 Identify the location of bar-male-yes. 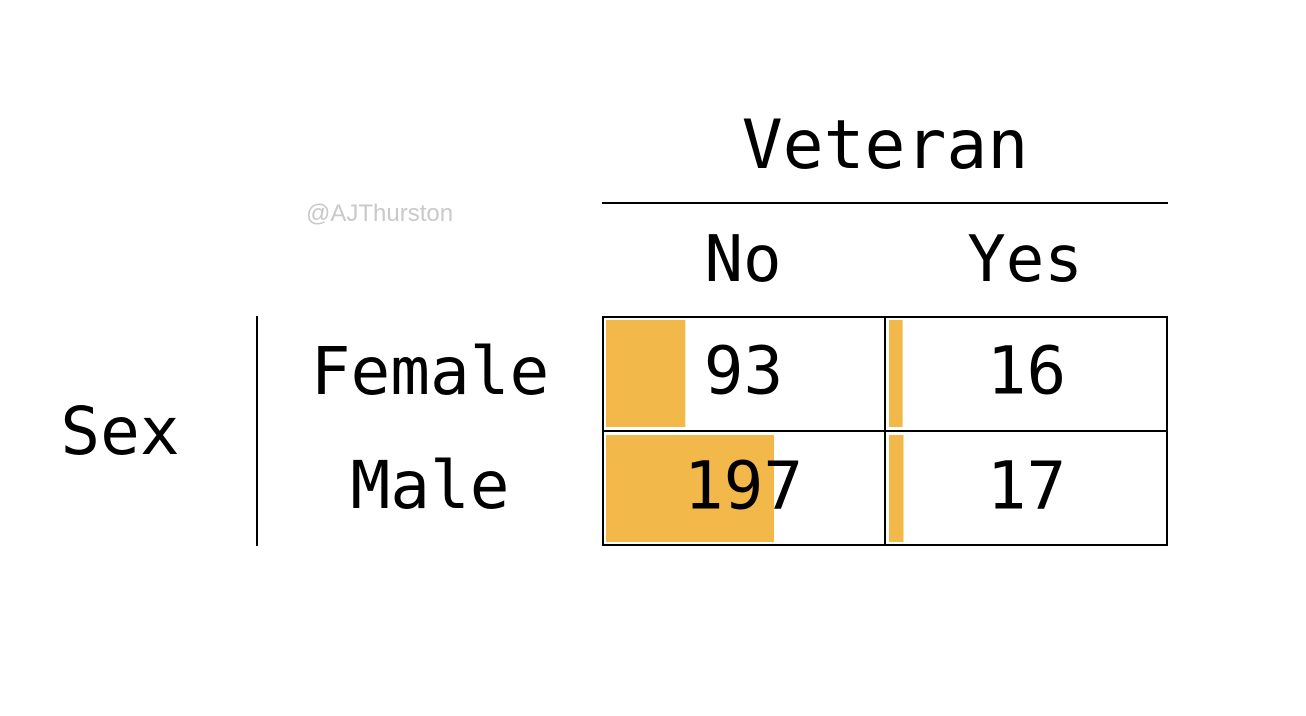
(896, 488).